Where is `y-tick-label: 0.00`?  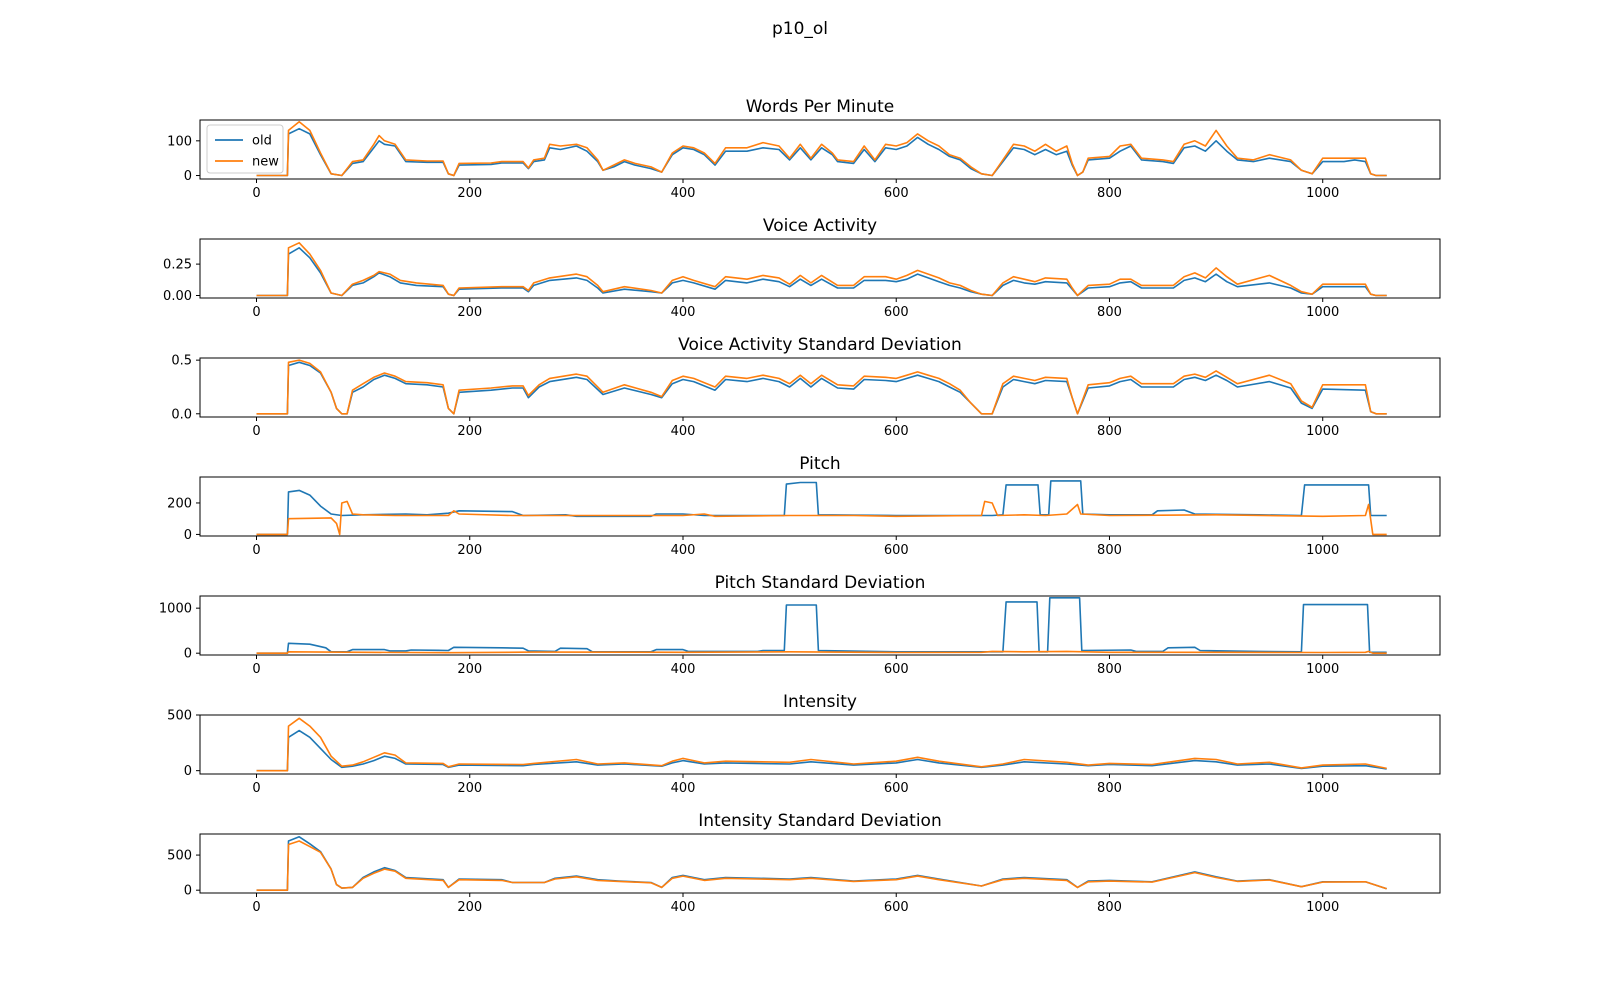
y-tick-label: 0.00 is located at coordinates (177, 296).